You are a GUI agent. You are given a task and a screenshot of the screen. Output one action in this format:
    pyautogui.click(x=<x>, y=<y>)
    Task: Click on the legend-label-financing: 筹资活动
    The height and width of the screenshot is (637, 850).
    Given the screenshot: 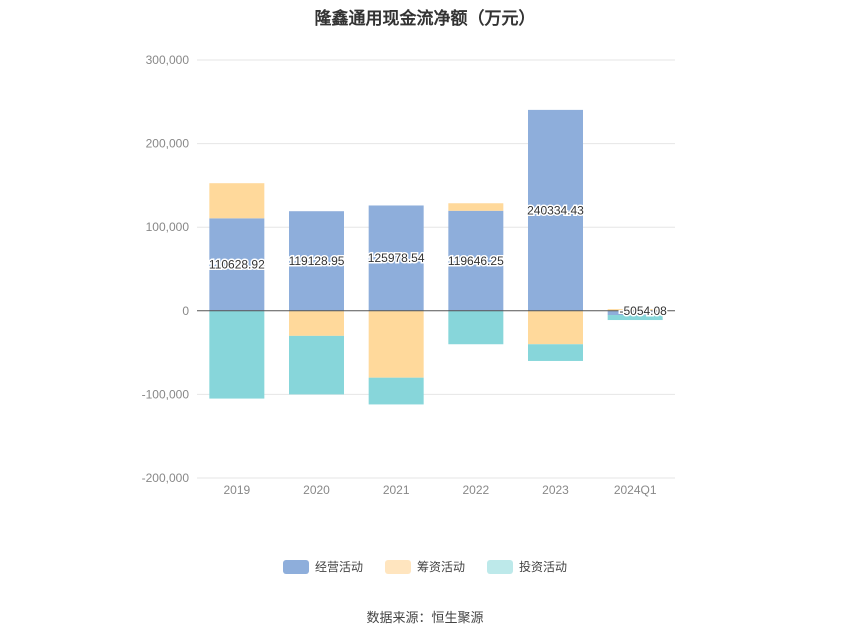 What is the action you would take?
    pyautogui.click(x=440, y=567)
    